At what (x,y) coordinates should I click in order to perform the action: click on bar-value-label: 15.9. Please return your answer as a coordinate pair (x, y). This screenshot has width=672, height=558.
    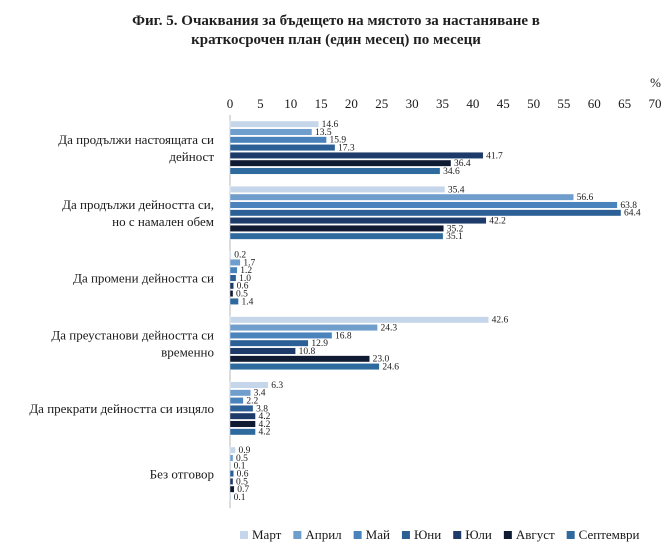
    Looking at the image, I should click on (338, 141).